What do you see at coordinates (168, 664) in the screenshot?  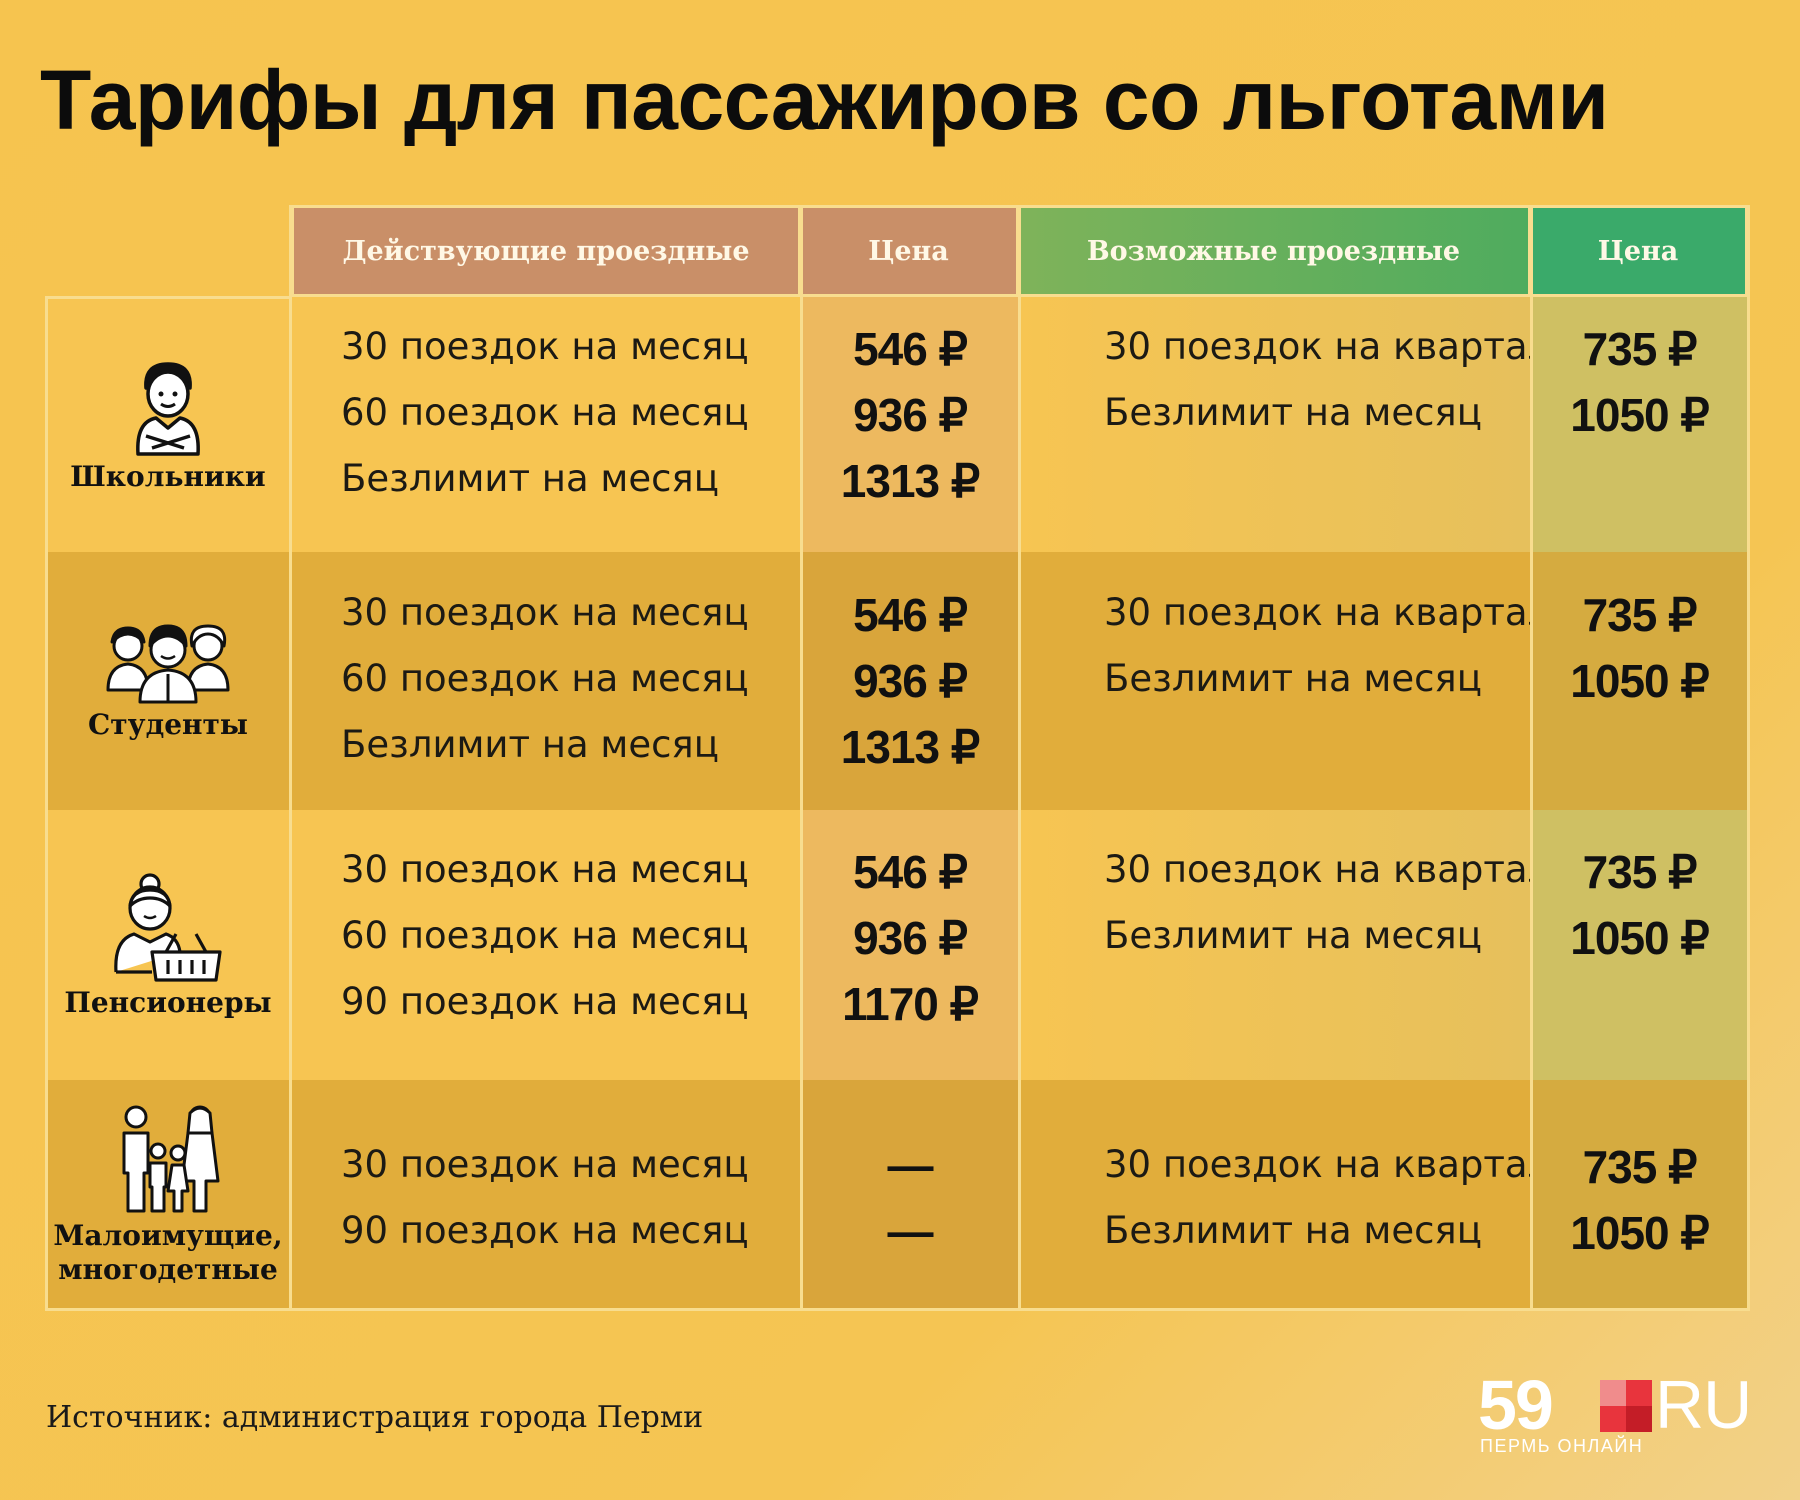 I see `students-group-icon` at bounding box center [168, 664].